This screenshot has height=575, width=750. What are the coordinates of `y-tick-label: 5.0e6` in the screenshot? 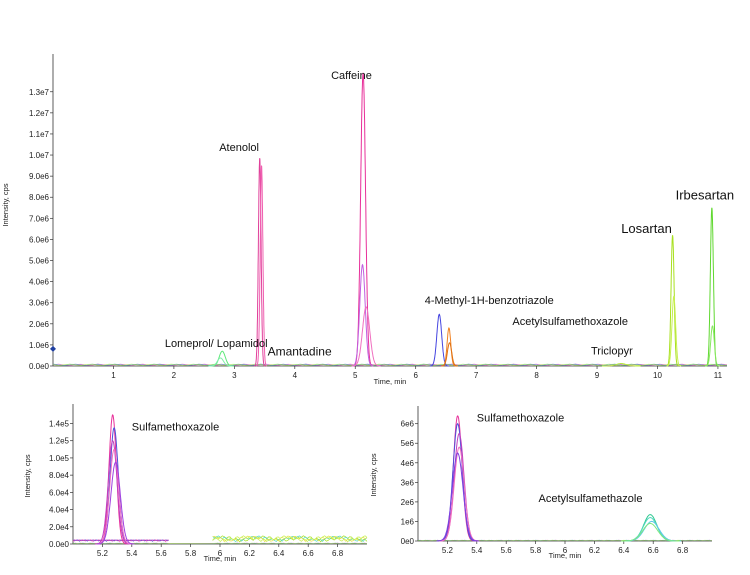 It's located at (39, 261).